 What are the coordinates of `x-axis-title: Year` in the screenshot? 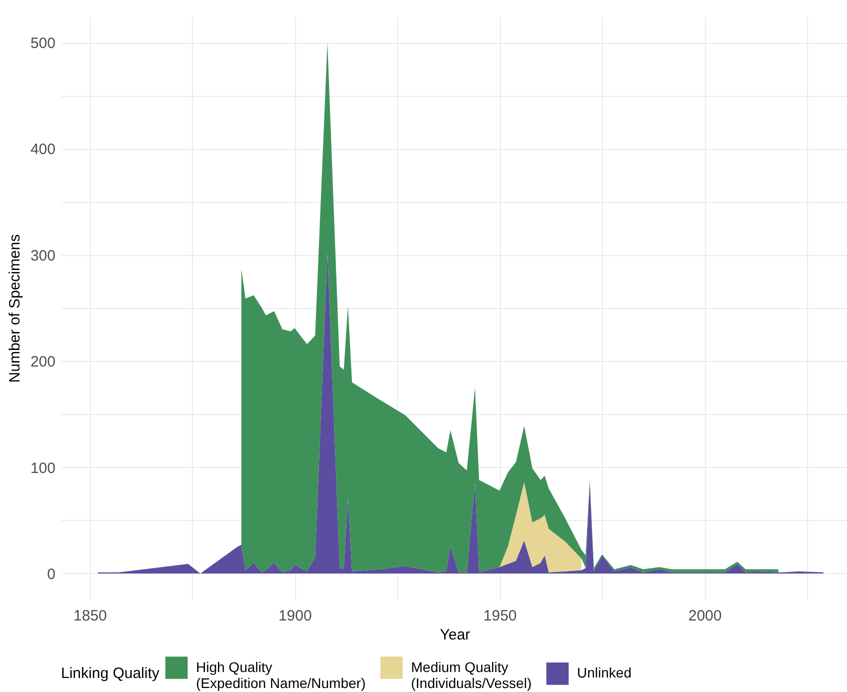 It's located at (455, 635).